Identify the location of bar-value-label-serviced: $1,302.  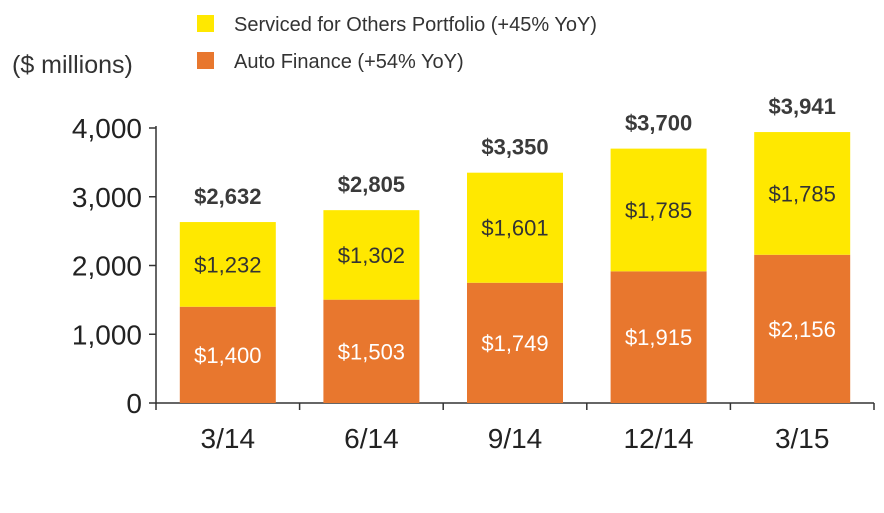
(371, 255).